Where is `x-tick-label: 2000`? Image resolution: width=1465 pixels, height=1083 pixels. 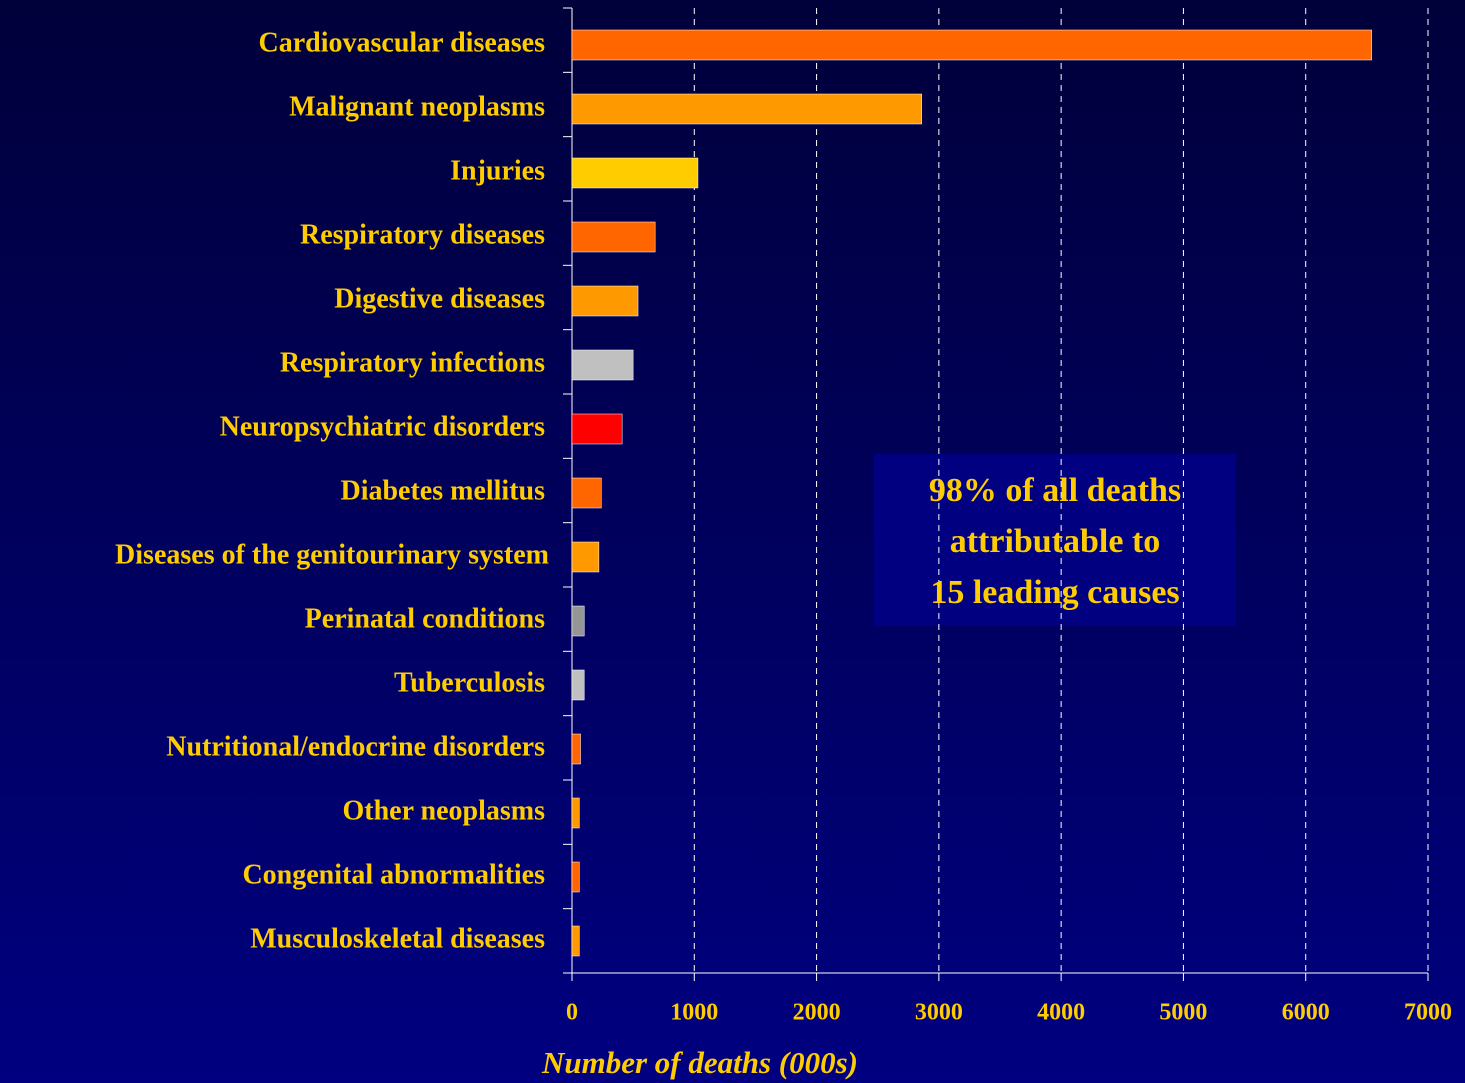
x-tick-label: 2000 is located at coordinates (817, 1013).